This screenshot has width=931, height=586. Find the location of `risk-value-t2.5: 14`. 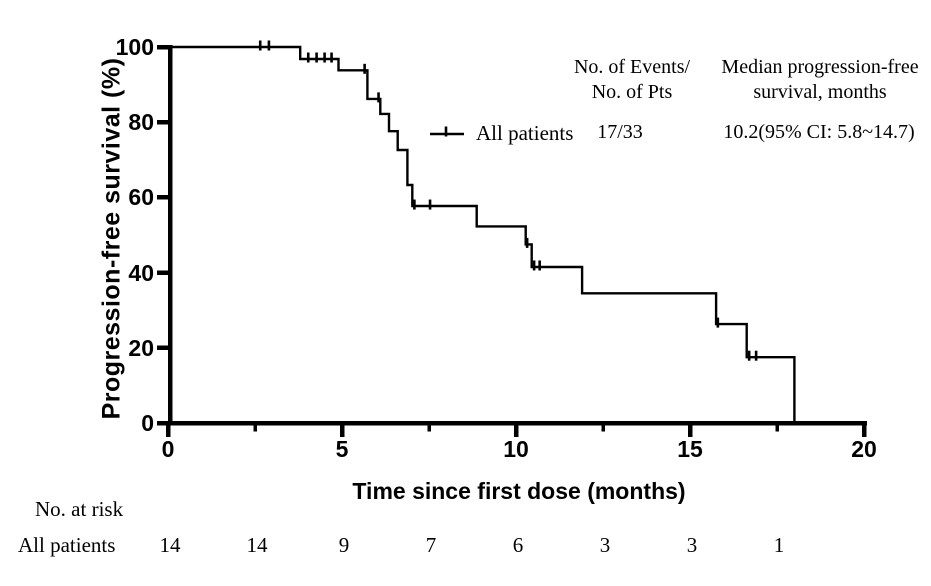

risk-value-t2.5: 14 is located at coordinates (257, 545).